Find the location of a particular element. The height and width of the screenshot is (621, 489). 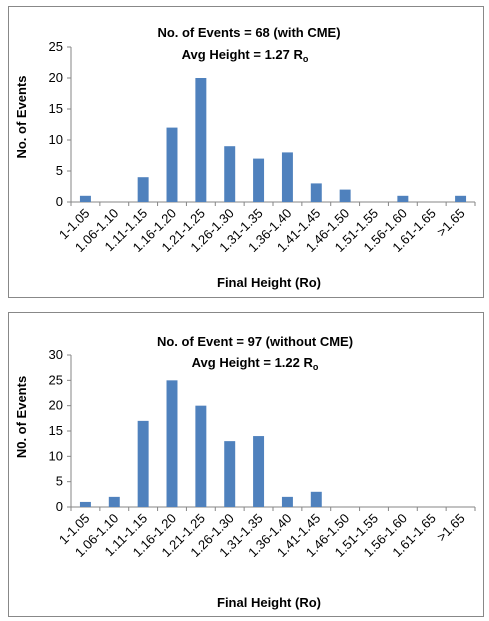

y-axis-title: No. of Events is located at coordinates (21, 116).